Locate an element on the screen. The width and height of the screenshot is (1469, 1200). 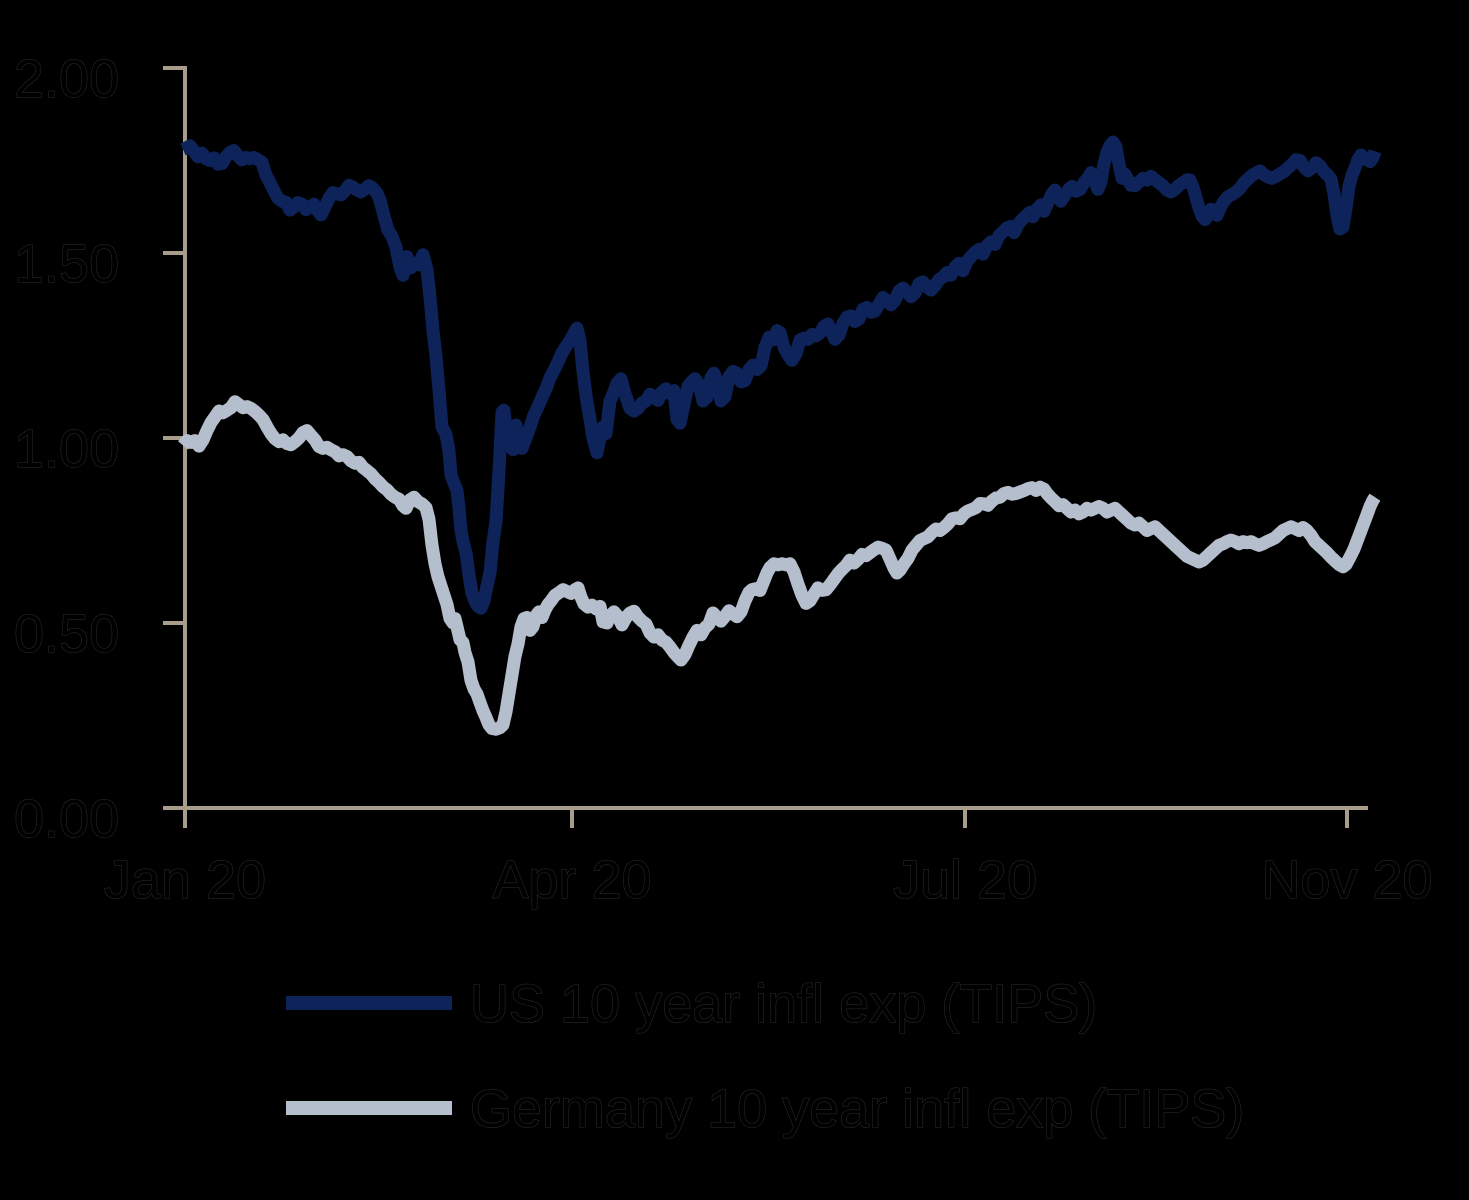
y-axis-labels: 2.00 1.50 1.00 0.50 0.00 is located at coordinates (67, 449).